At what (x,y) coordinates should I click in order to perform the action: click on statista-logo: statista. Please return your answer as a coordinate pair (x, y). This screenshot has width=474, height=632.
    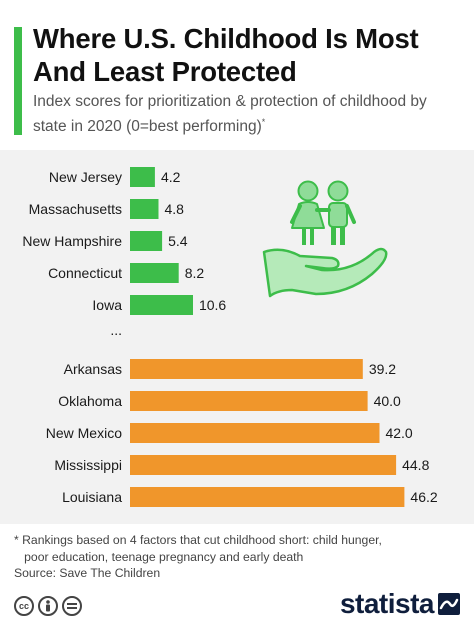
    Looking at the image, I should click on (400, 604).